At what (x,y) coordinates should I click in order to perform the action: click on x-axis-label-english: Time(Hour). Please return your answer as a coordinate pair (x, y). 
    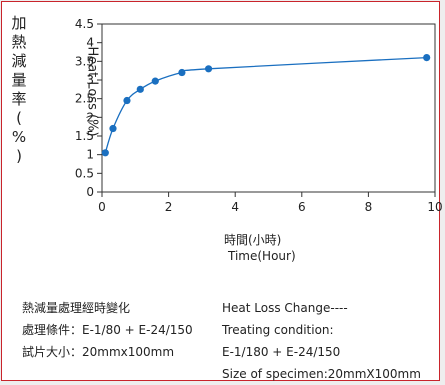
    Looking at the image, I should click on (262, 256).